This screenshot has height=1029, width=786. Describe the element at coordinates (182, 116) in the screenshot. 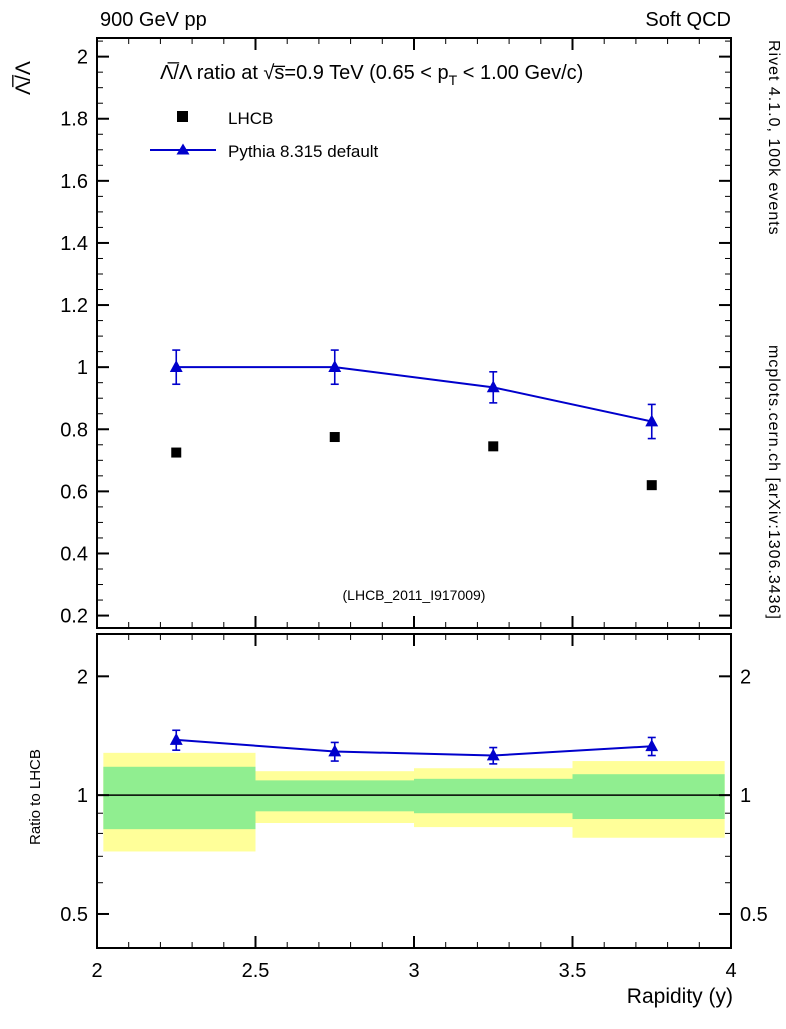

I see `lhcb-legend-marker` at that location.